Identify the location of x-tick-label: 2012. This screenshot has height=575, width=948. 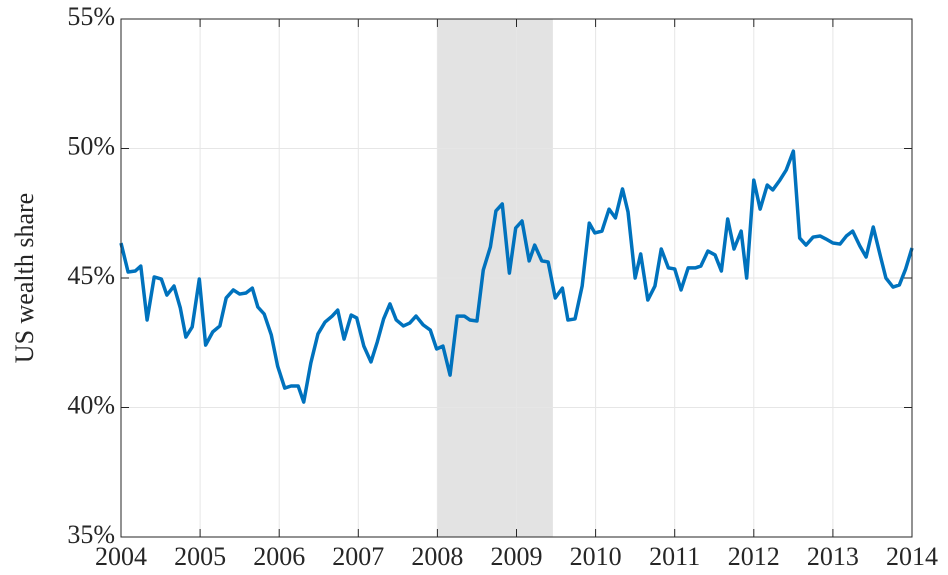
(754, 556).